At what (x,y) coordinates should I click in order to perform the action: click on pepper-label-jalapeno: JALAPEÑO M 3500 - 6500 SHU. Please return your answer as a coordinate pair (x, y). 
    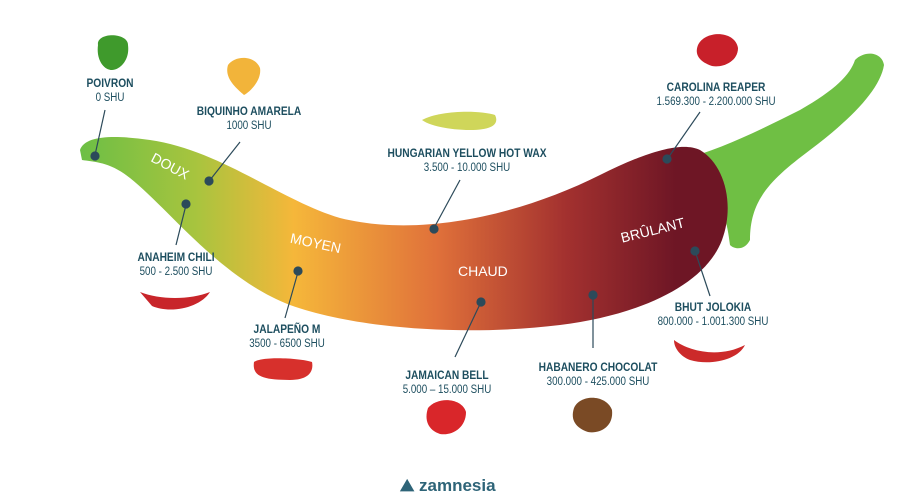
    Looking at the image, I should click on (287, 337).